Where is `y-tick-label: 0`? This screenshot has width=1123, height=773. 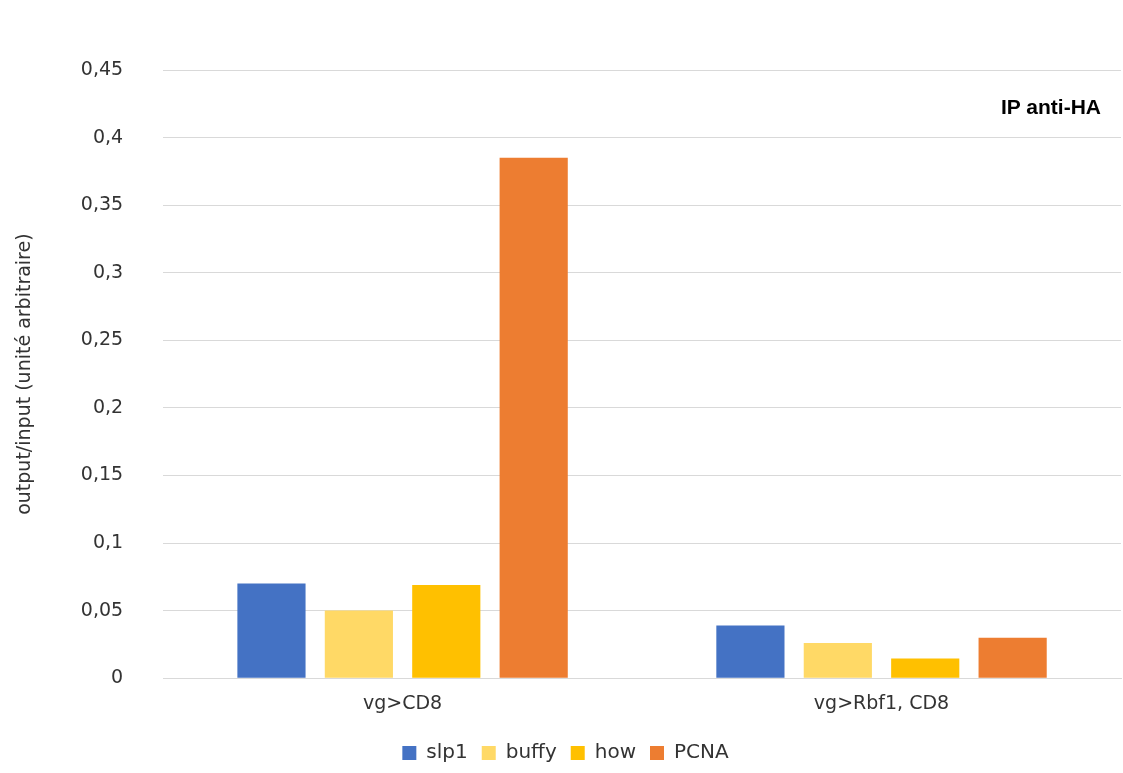
y-tick-label: 0 is located at coordinates (117, 676).